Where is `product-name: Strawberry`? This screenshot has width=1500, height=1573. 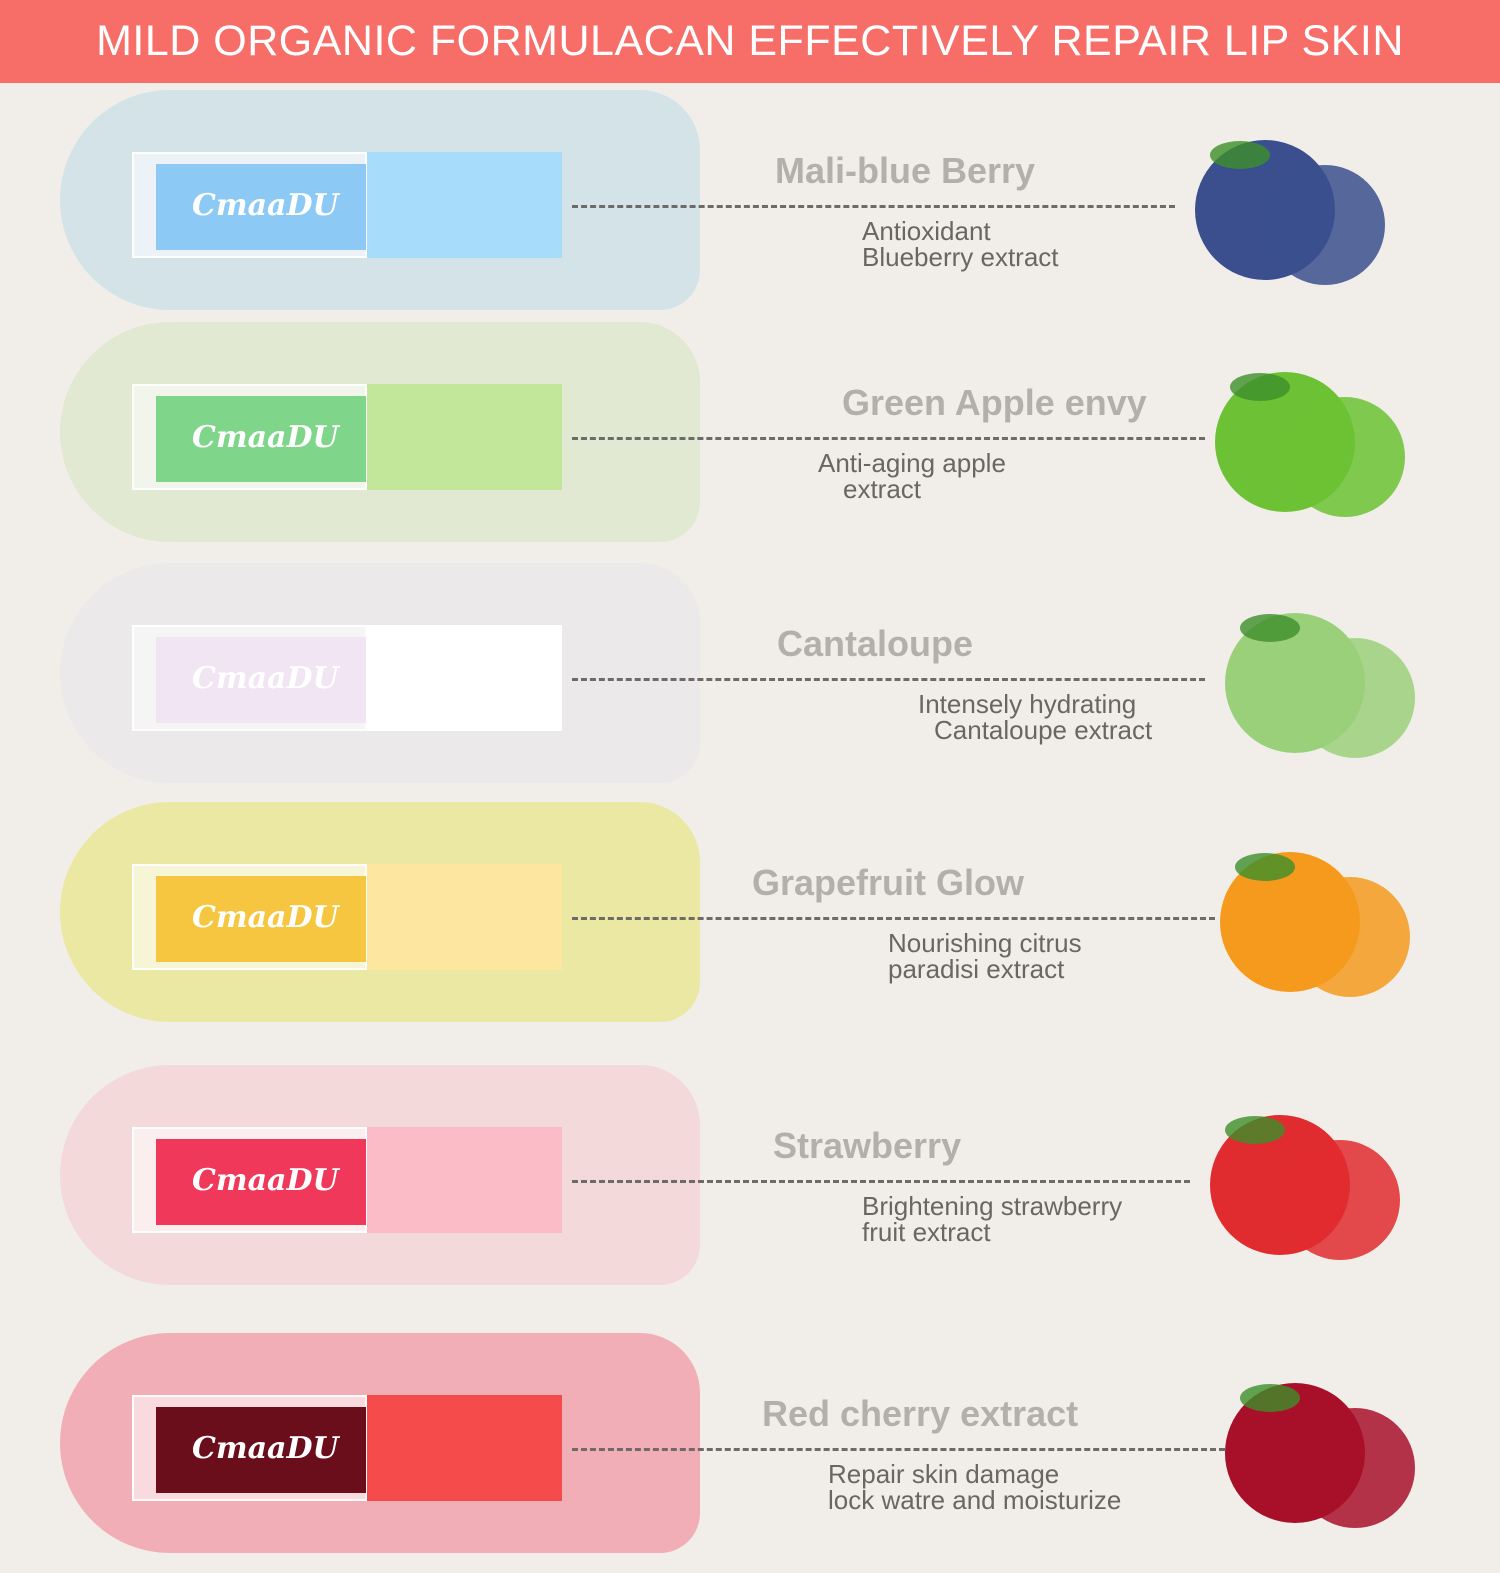
product-name: Strawberry is located at coordinates (867, 1145).